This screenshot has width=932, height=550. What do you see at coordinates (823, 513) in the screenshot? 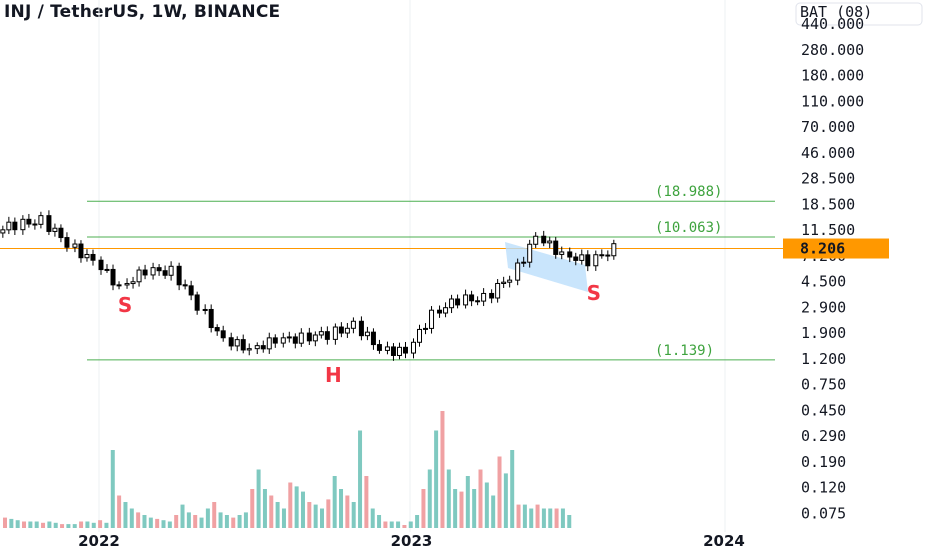
I see `y-tick-label: 0.075` at bounding box center [823, 513].